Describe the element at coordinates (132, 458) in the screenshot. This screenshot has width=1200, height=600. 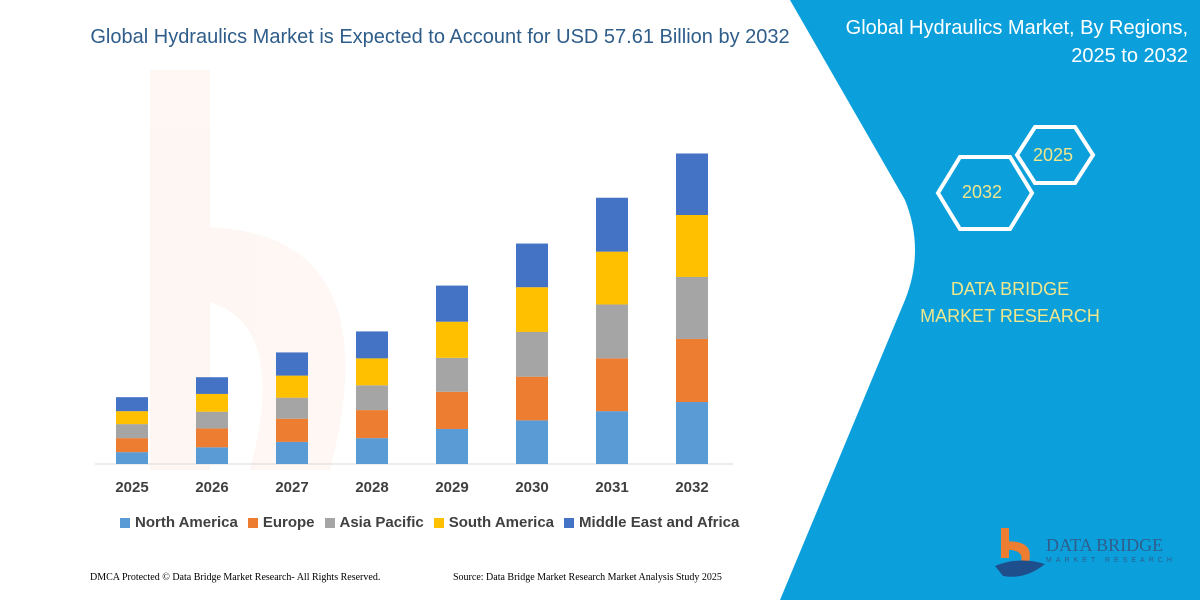
I see `bar-segment-2025-north-america` at that location.